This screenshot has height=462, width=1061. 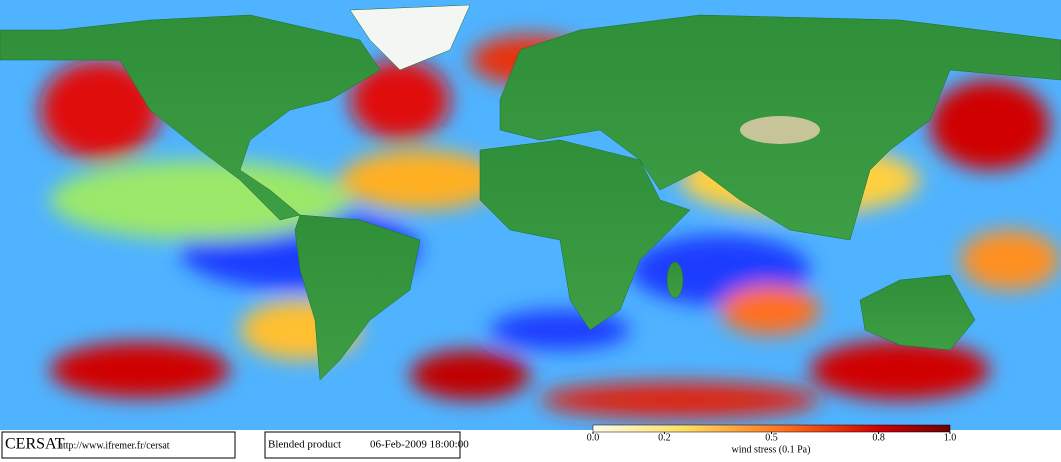 What do you see at coordinates (878, 437) in the screenshot?
I see `colorbar-tick-label: 0.8` at bounding box center [878, 437].